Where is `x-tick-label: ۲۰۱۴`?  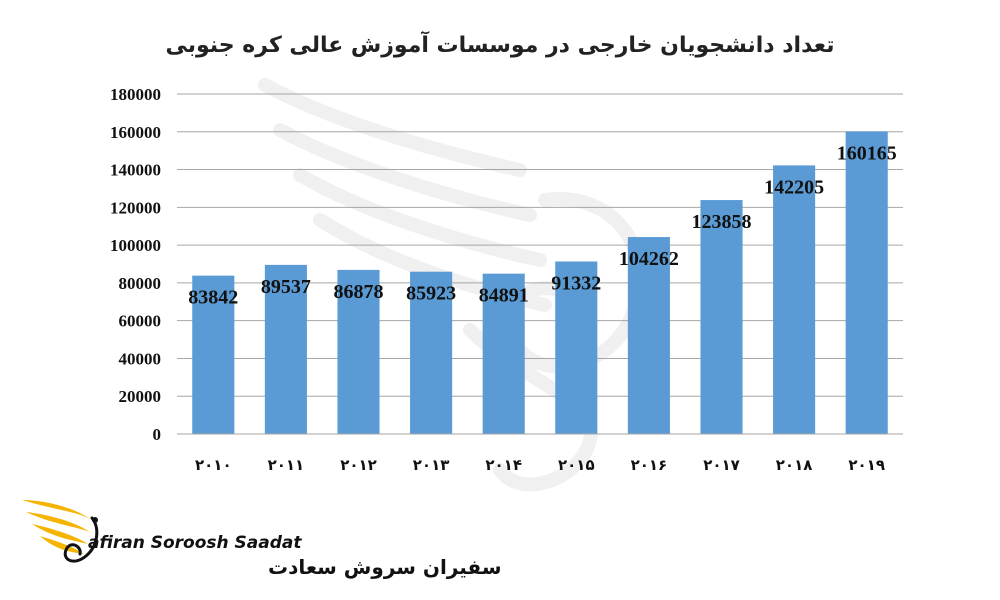 x-tick-label: ۲۰۱۴ is located at coordinates (503, 465).